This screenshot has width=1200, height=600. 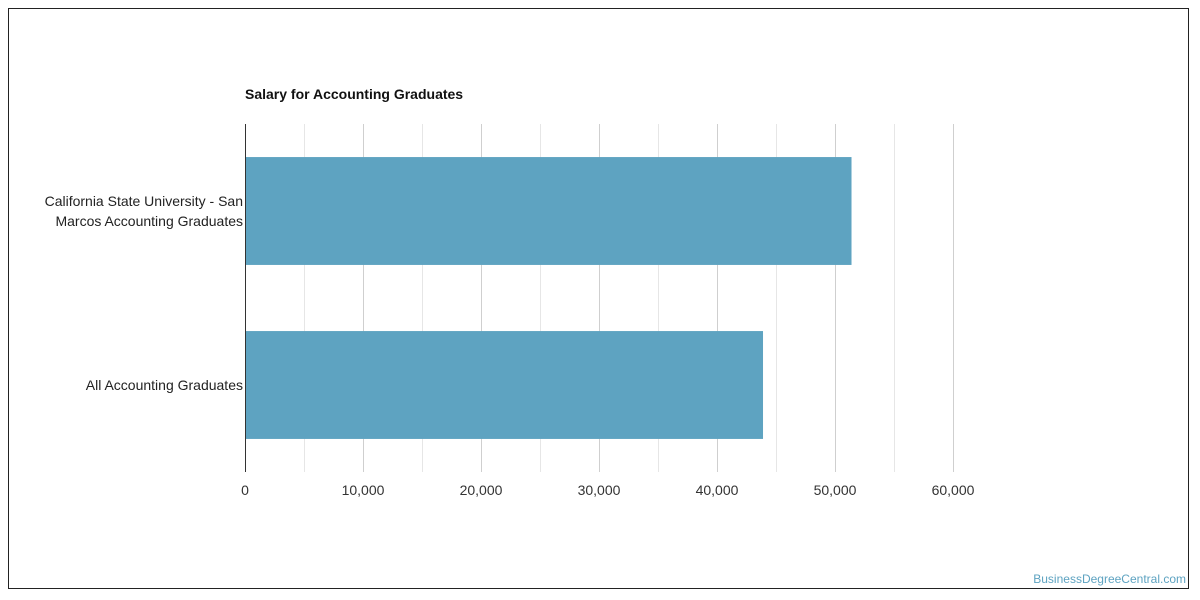 What do you see at coordinates (835, 490) in the screenshot?
I see `x-tick-label: 50,000` at bounding box center [835, 490].